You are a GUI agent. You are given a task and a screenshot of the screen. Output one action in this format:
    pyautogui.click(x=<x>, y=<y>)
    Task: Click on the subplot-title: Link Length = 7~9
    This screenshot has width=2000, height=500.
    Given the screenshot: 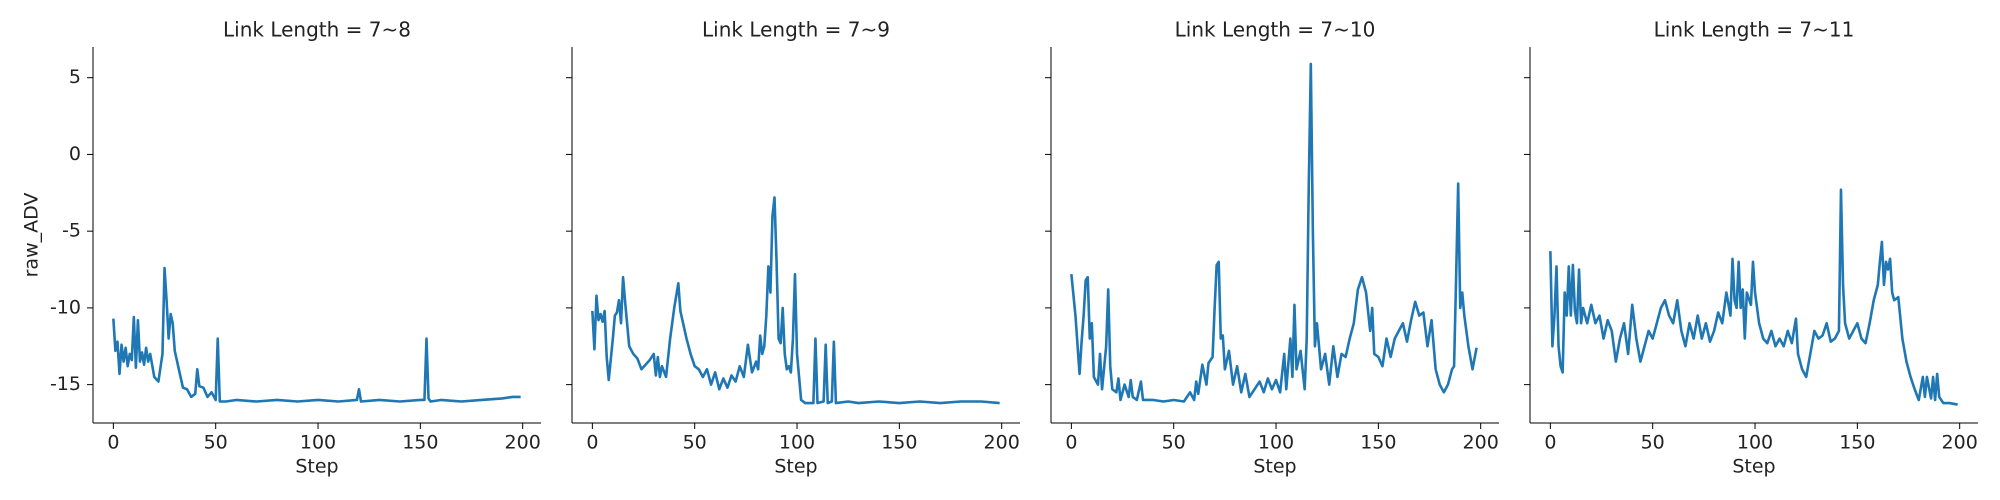 What is the action you would take?
    pyautogui.click(x=796, y=30)
    